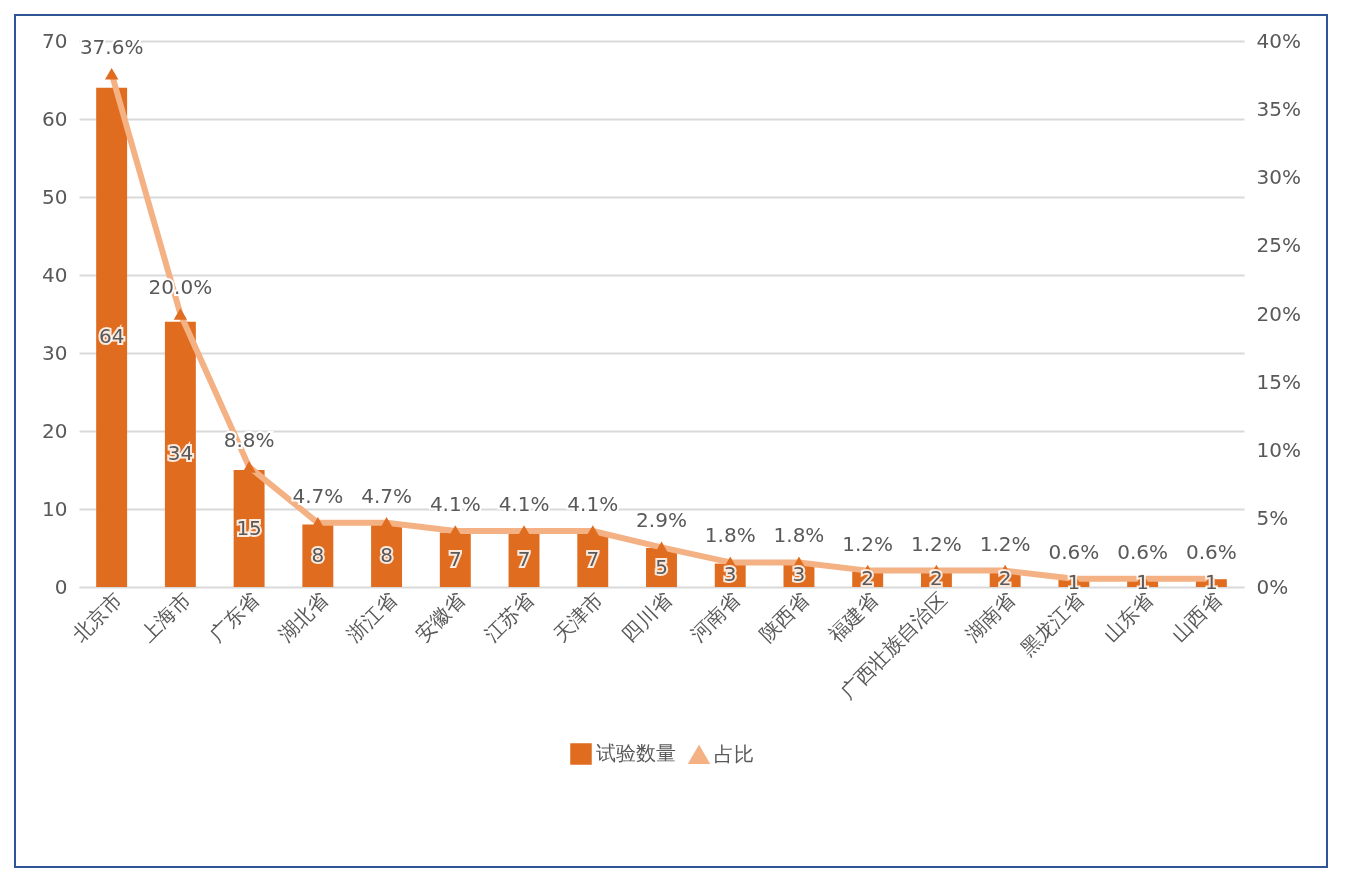 Image resolution: width=1346 pixels, height=882 pixels. I want to click on y2-tick-label: 40%, so click(1278, 40).